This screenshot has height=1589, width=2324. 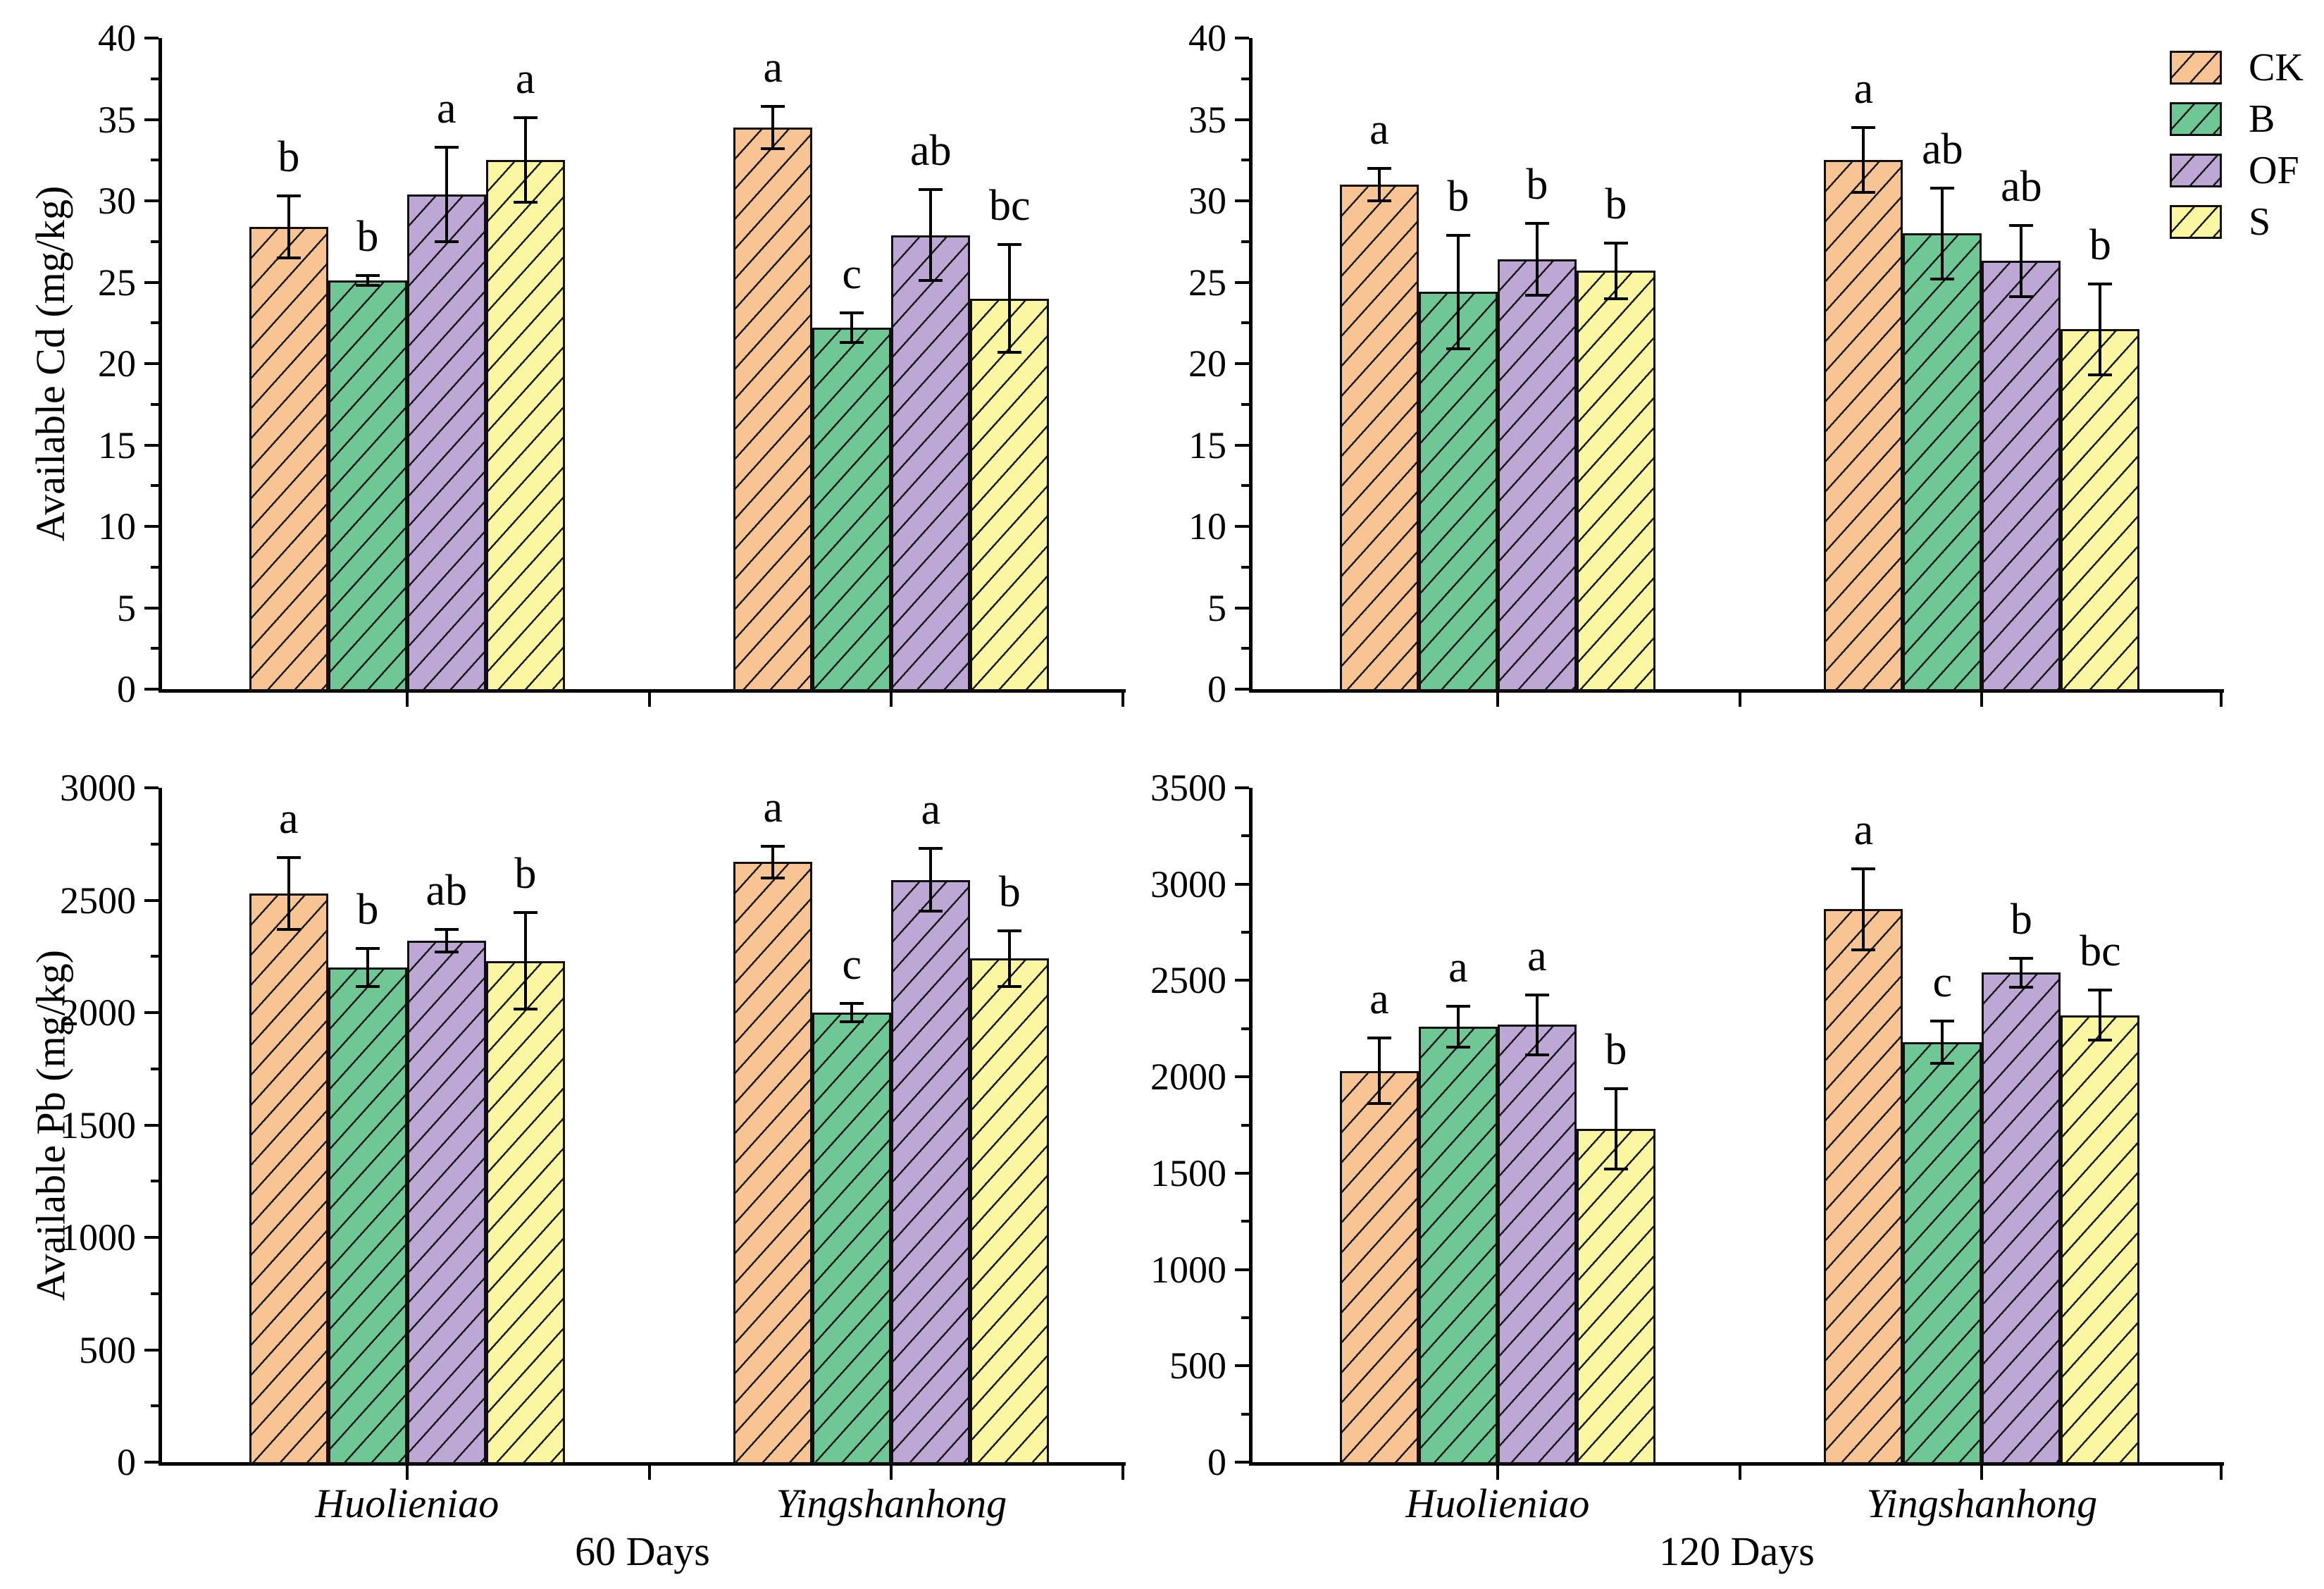 I want to click on y-tick-label: 3000, so click(x=98, y=788).